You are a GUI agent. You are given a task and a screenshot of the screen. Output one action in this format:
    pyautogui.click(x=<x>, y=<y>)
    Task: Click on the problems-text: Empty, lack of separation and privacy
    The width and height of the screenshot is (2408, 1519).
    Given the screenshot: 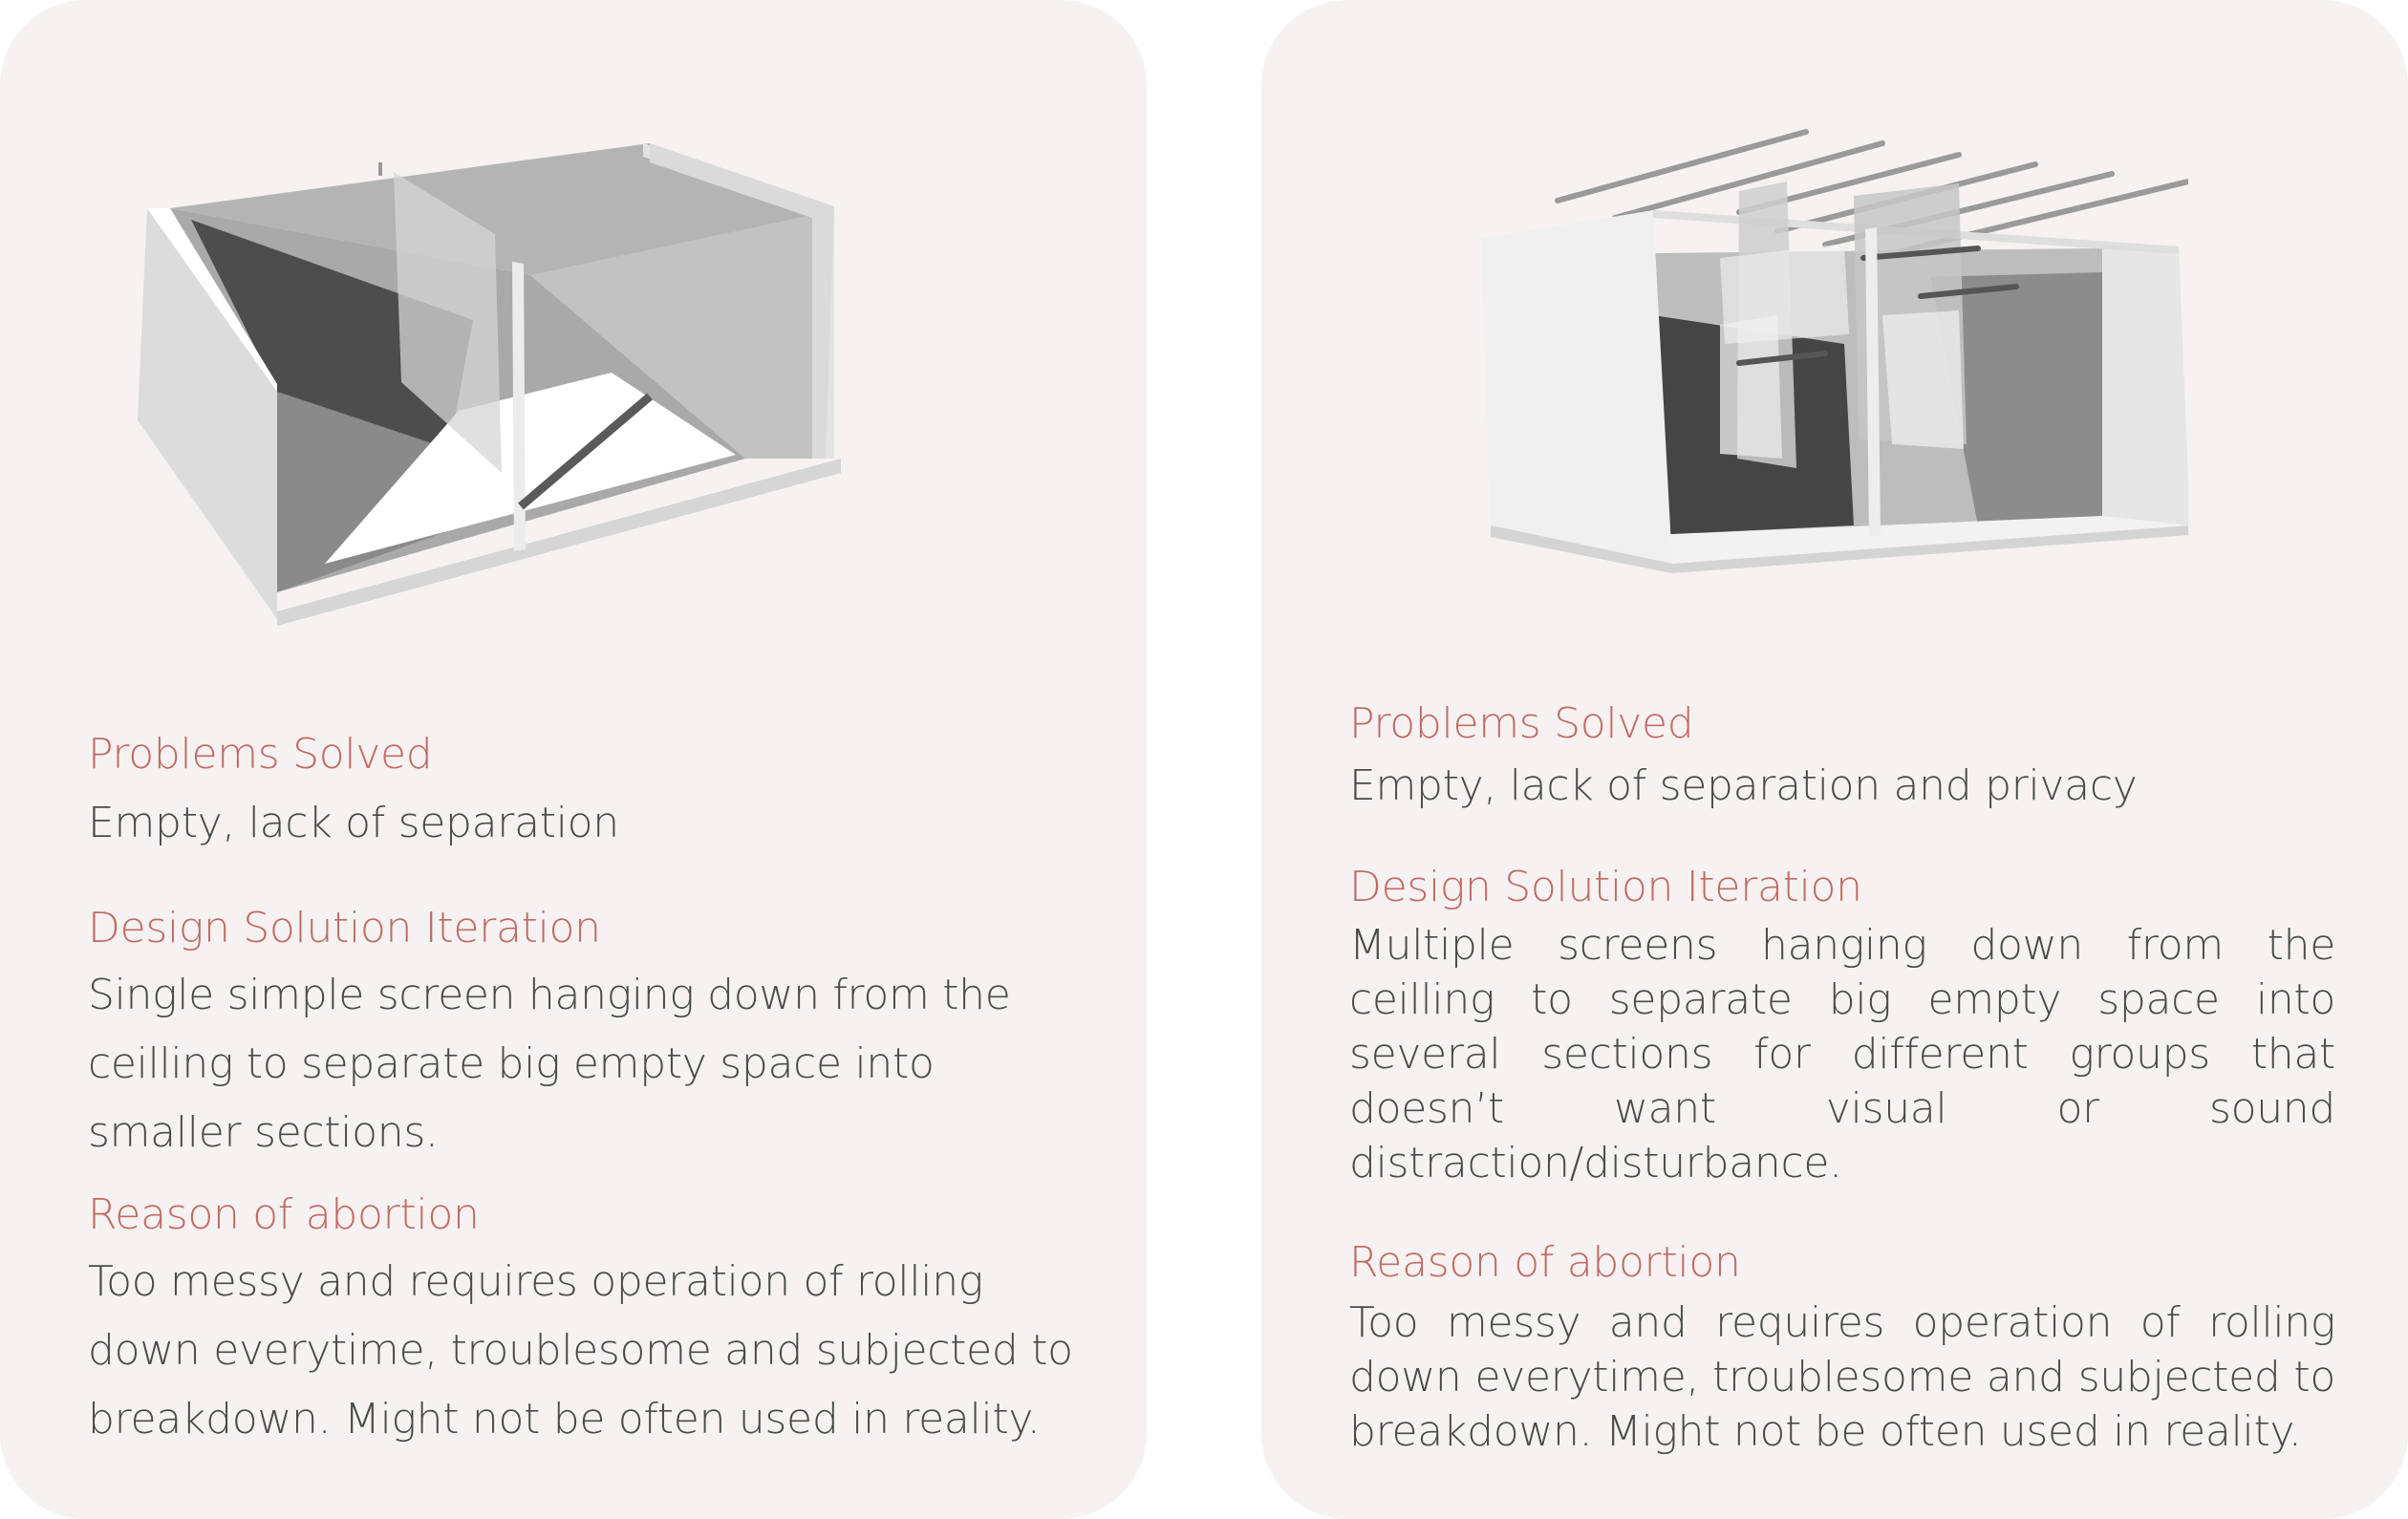 What is the action you would take?
    pyautogui.click(x=1744, y=785)
    